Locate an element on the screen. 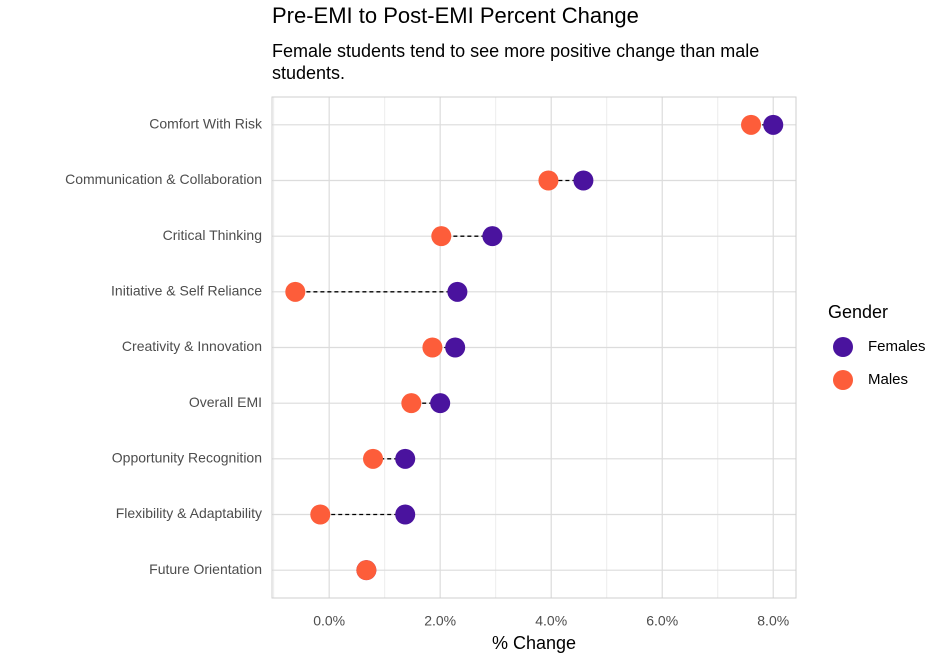 The width and height of the screenshot is (941, 657). y-tick-label: Communication & Collaboration is located at coordinates (163, 179).